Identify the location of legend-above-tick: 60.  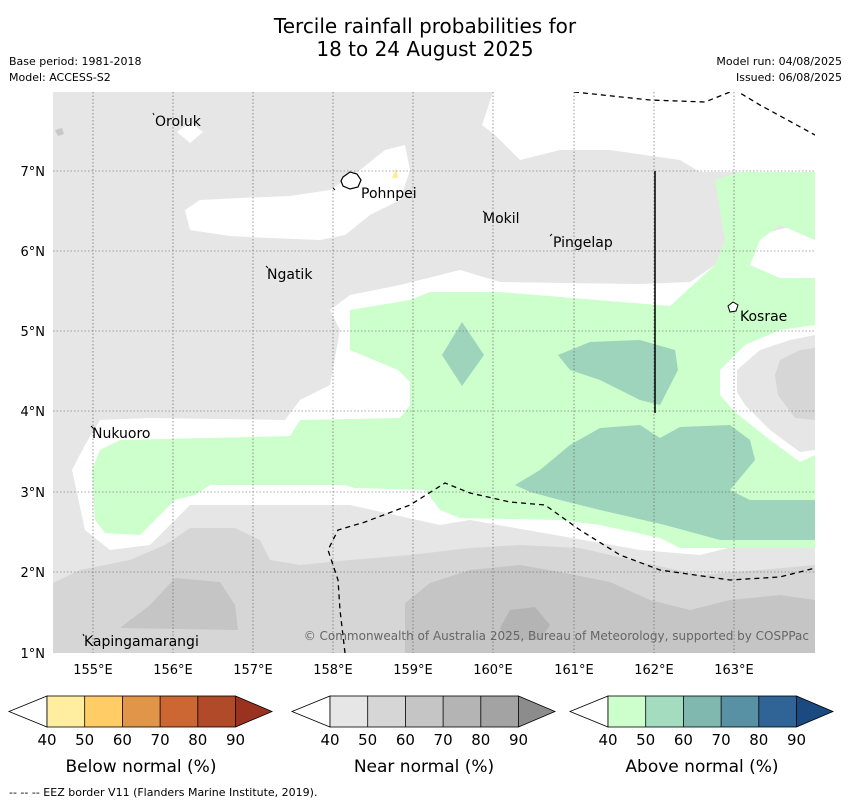
(683, 740).